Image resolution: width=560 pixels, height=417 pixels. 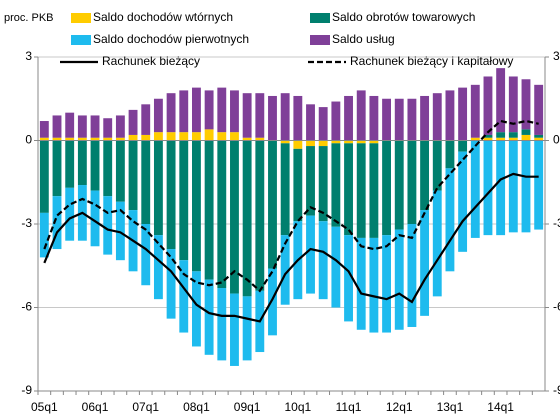 I want to click on x-tick-label: 06q1, so click(x=95, y=407).